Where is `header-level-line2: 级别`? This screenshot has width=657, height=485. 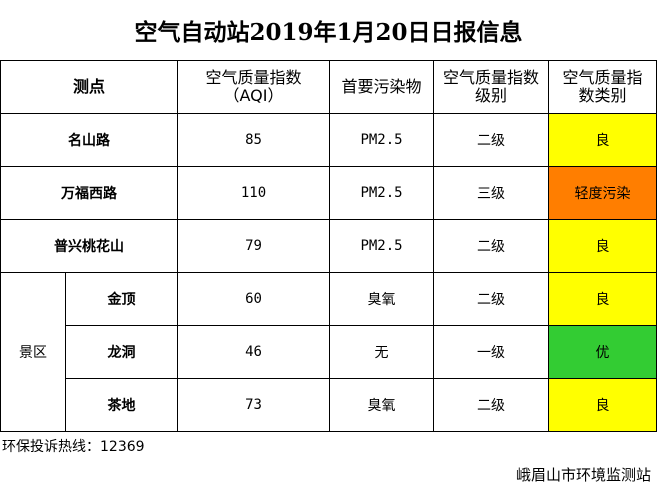 header-level-line2: 级别 is located at coordinates (491, 95).